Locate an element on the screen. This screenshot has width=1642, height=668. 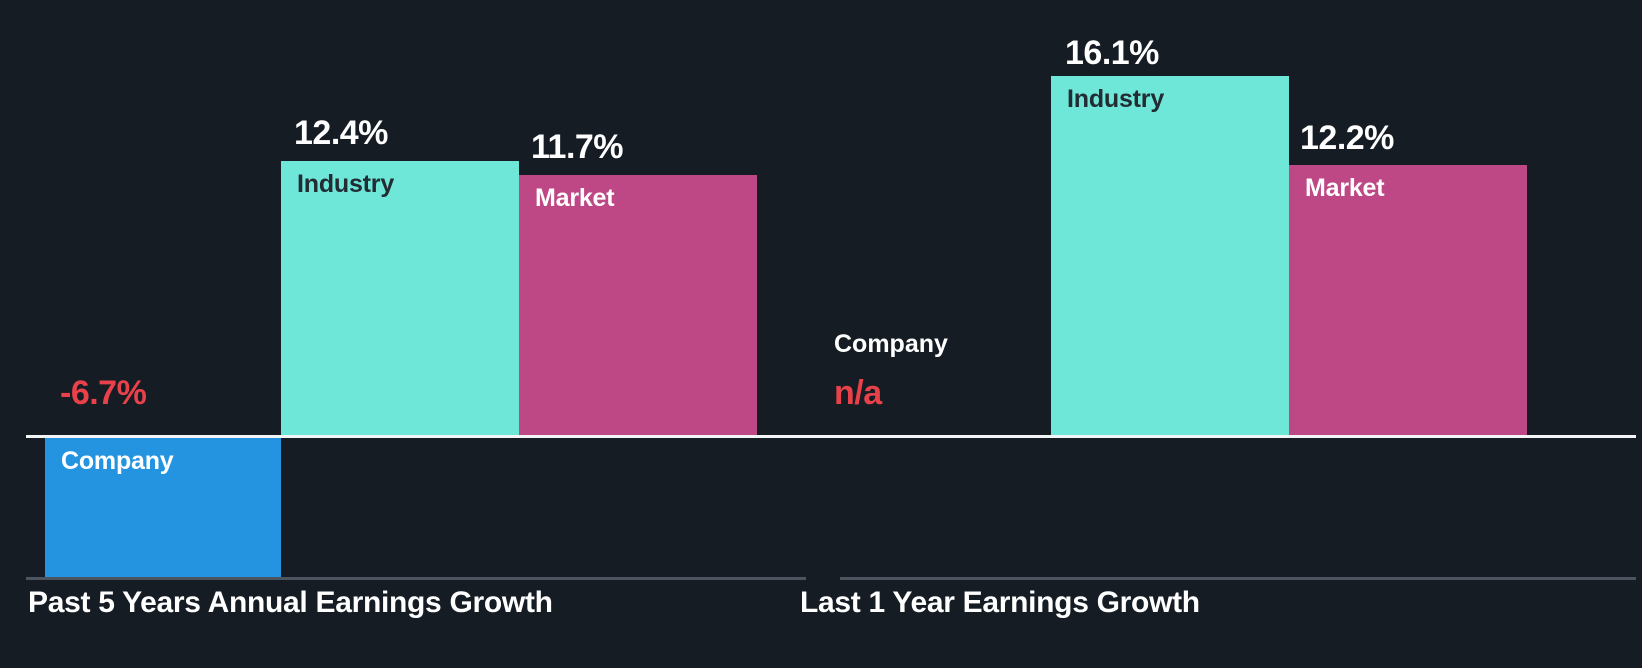
caption-right: Last 1 Year Earnings Growth is located at coordinates (1000, 602).